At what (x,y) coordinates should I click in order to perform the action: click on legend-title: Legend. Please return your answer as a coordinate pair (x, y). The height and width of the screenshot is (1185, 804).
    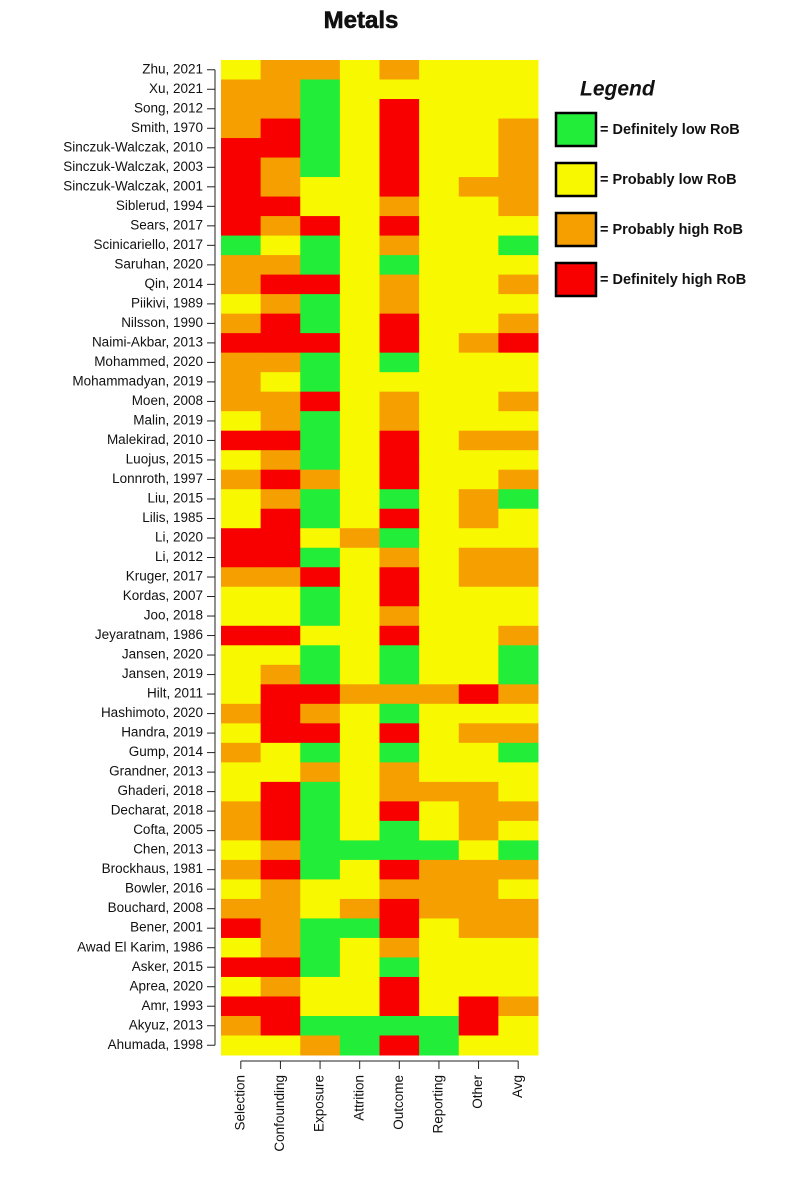
    Looking at the image, I should click on (618, 89).